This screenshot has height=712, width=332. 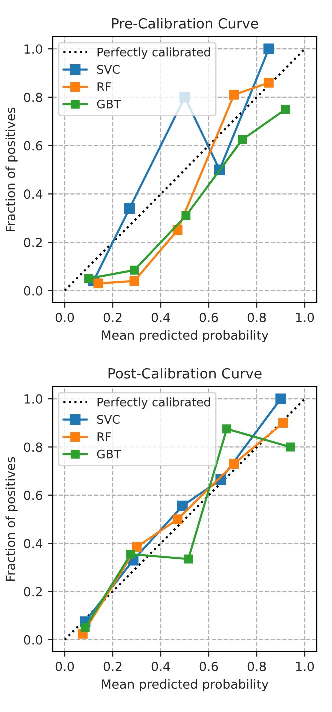 I want to click on chart-title: Post-Calibration Curve, so click(x=185, y=373).